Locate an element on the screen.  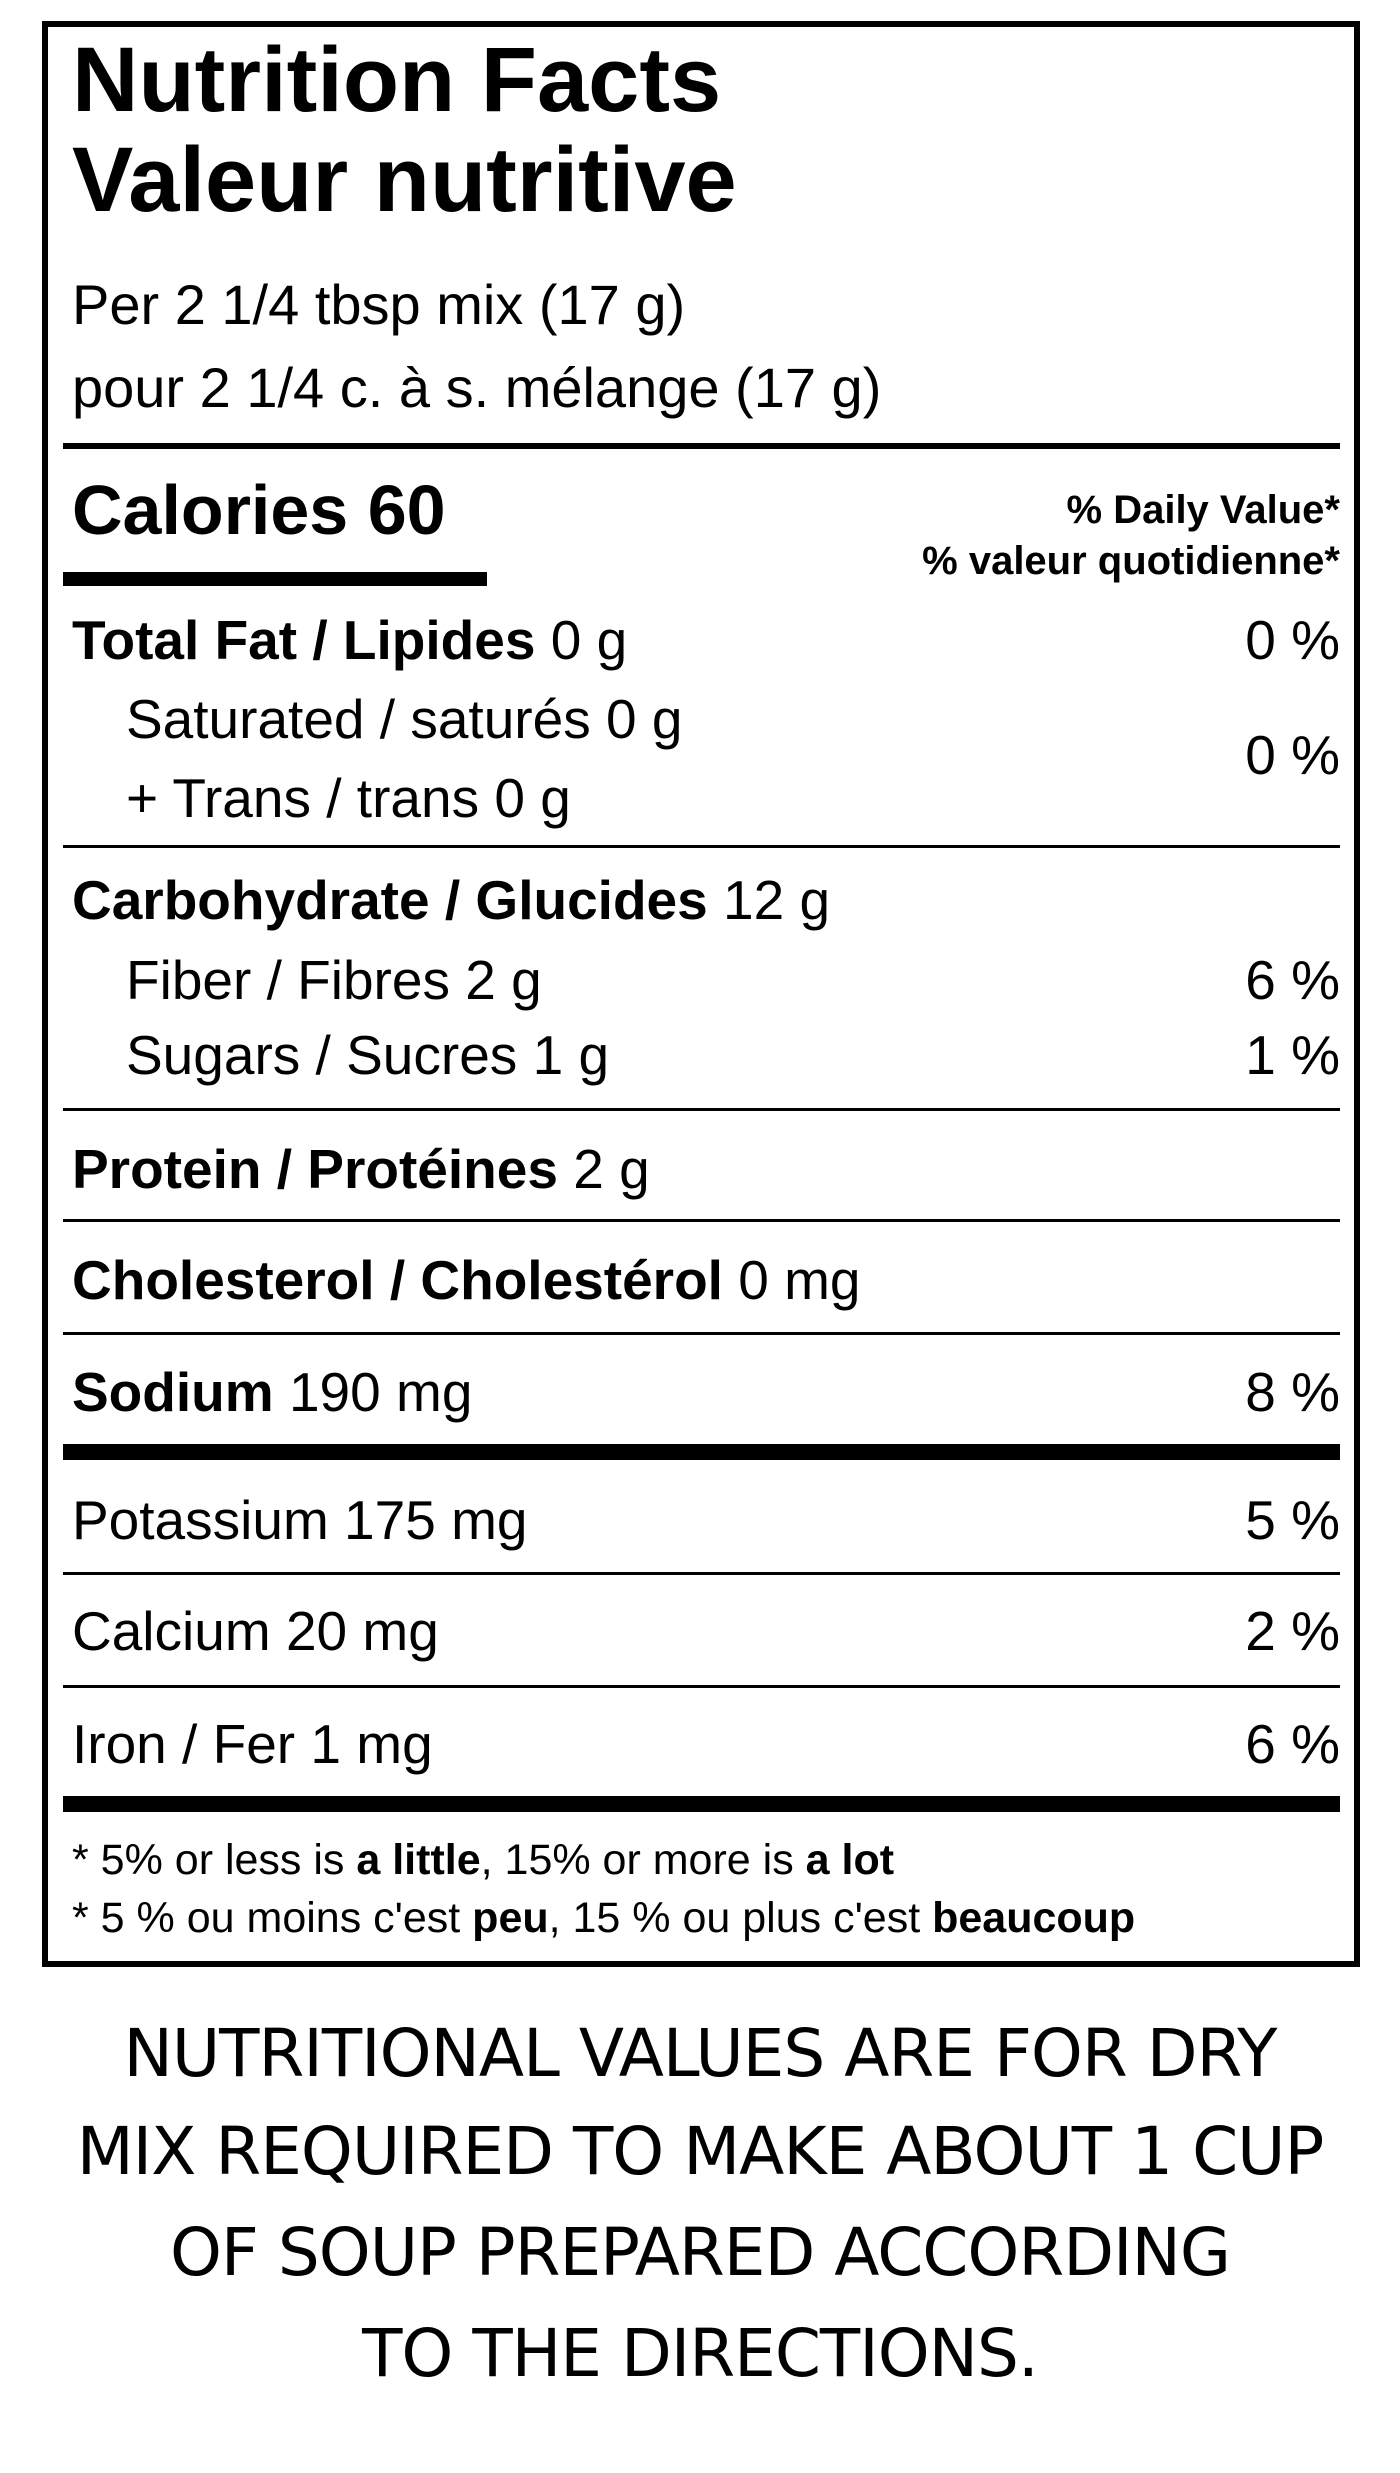
nutrient-row-carbohydrate: Carbohydrate / Glucides 12 g is located at coordinates (706, 900).